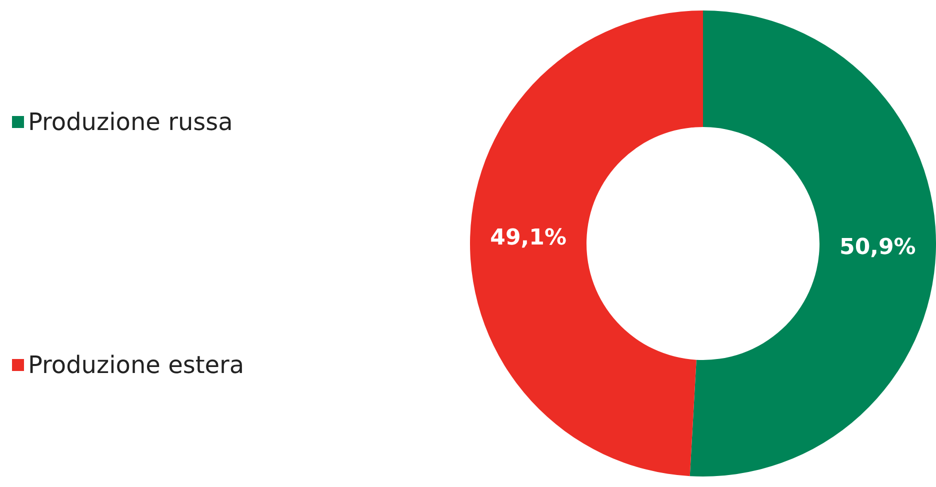 Image resolution: width=936 pixels, height=487 pixels. Describe the element at coordinates (878, 247) in the screenshot. I see `data-label: 50,9%` at that location.